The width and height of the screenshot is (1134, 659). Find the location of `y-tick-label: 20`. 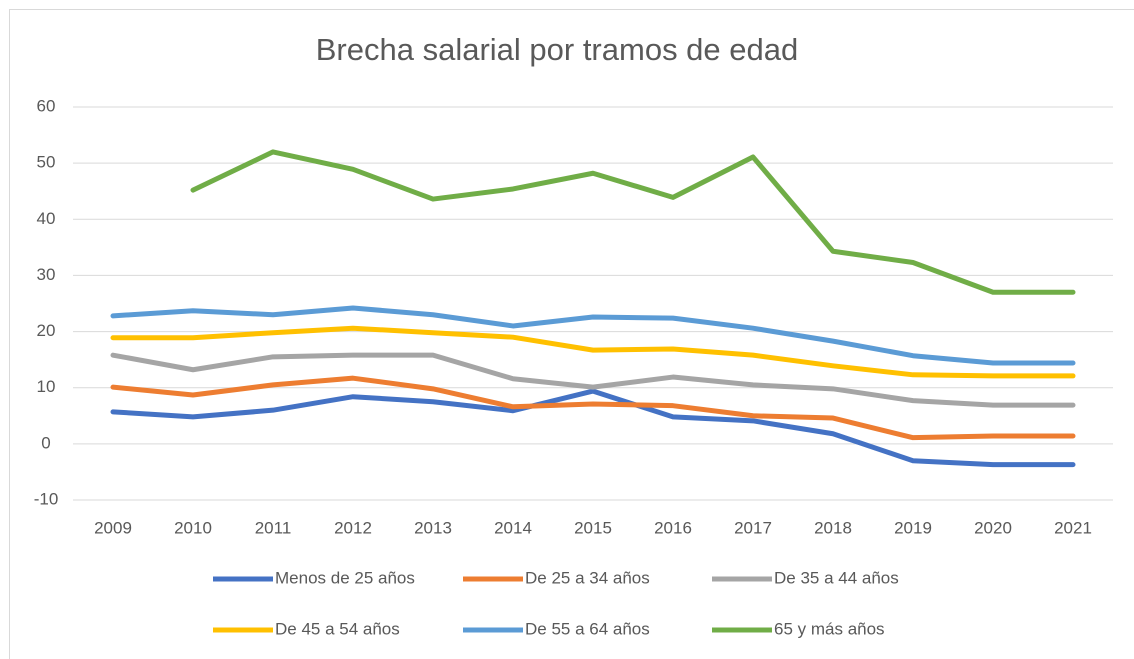

y-tick-label: 20 is located at coordinates (46, 330).